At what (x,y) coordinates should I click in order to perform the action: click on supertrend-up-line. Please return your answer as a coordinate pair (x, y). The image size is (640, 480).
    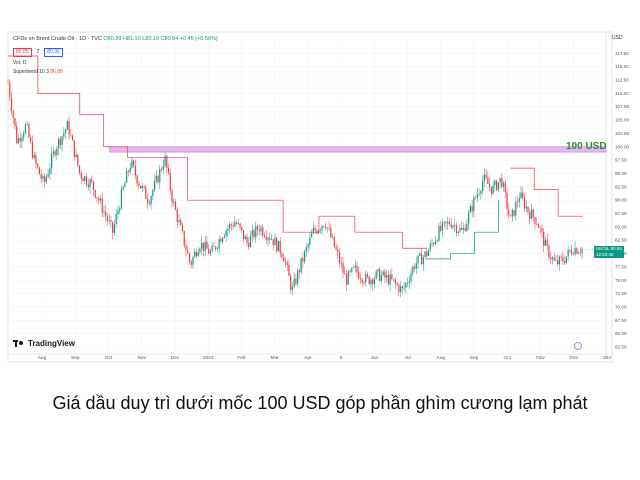
    Looking at the image, I should click on (462, 230).